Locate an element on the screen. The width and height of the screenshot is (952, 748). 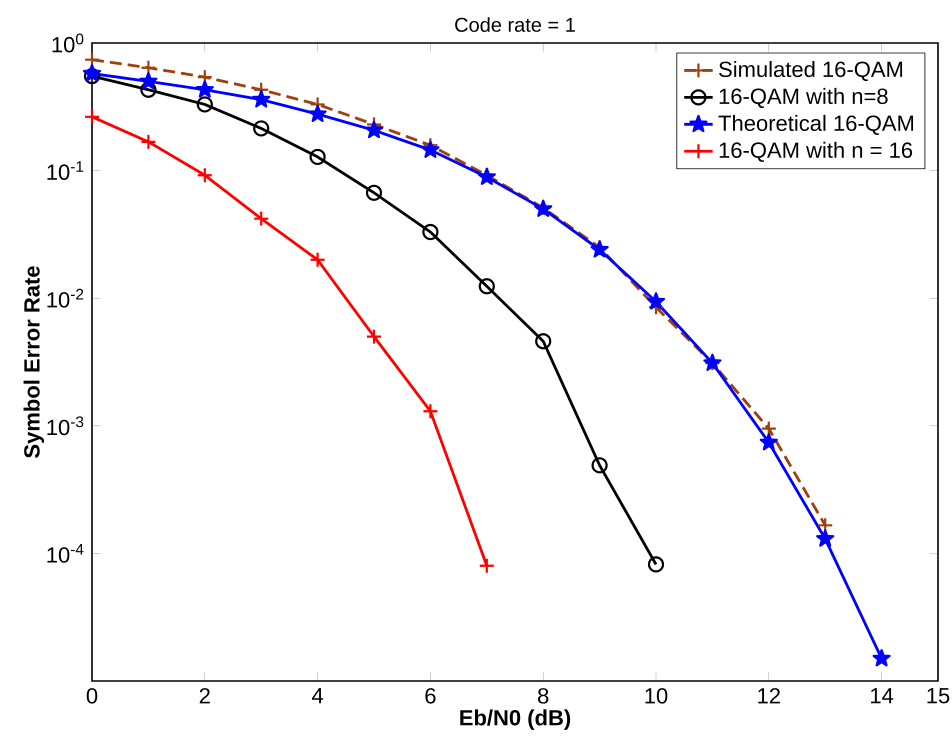
x-tick-label: 15 is located at coordinates (938, 696).